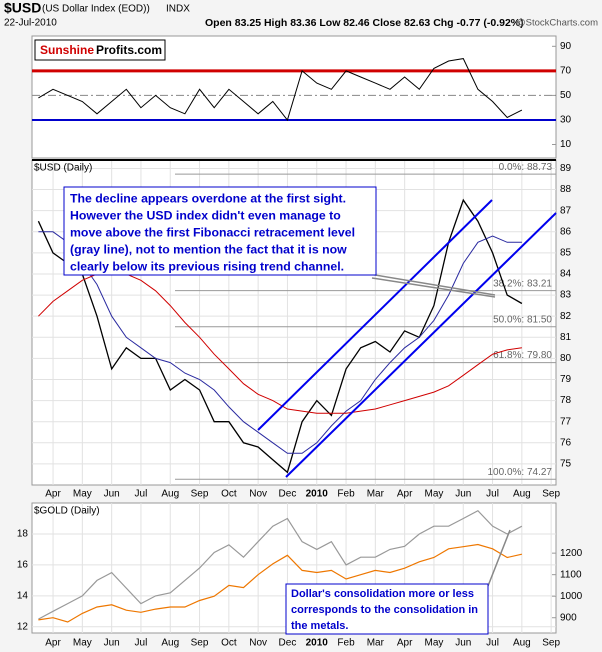 Image resolution: width=602 pixels, height=652 pixels. Describe the element at coordinates (566, 70) in the screenshot. I see `y-tick-label: 70` at that location.